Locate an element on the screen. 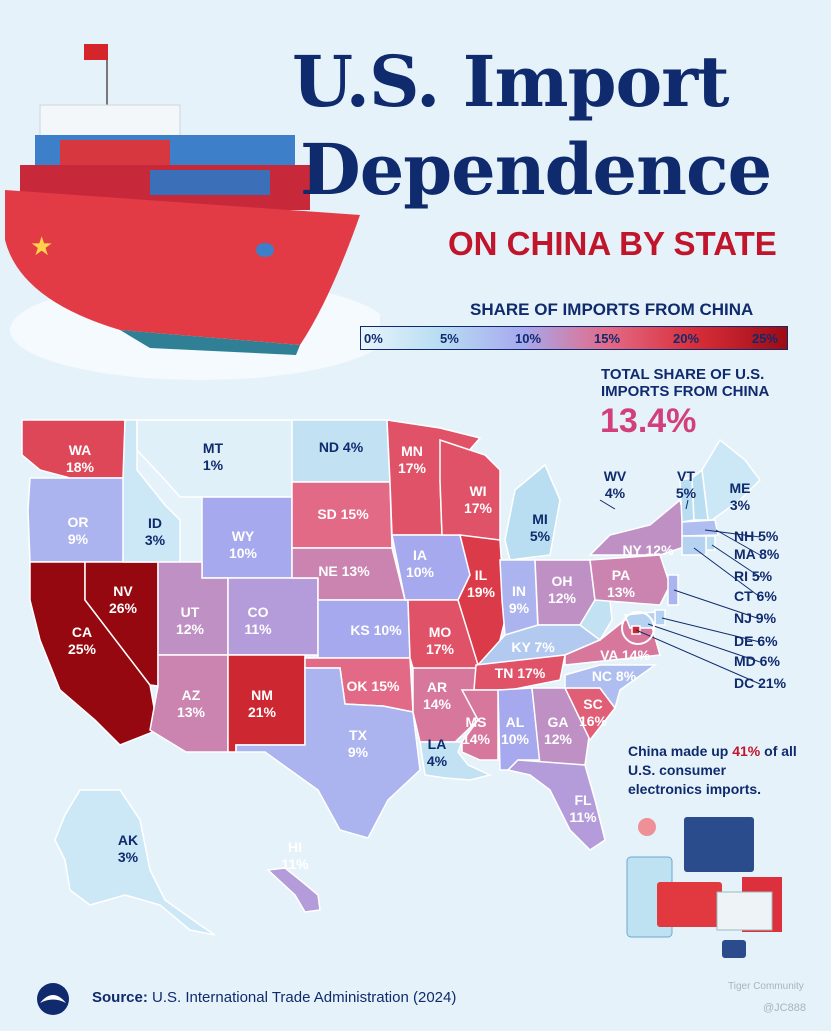 Image resolution: width=831 pixels, height=1031 pixels. state-label-value: 26% is located at coordinates (123, 608).